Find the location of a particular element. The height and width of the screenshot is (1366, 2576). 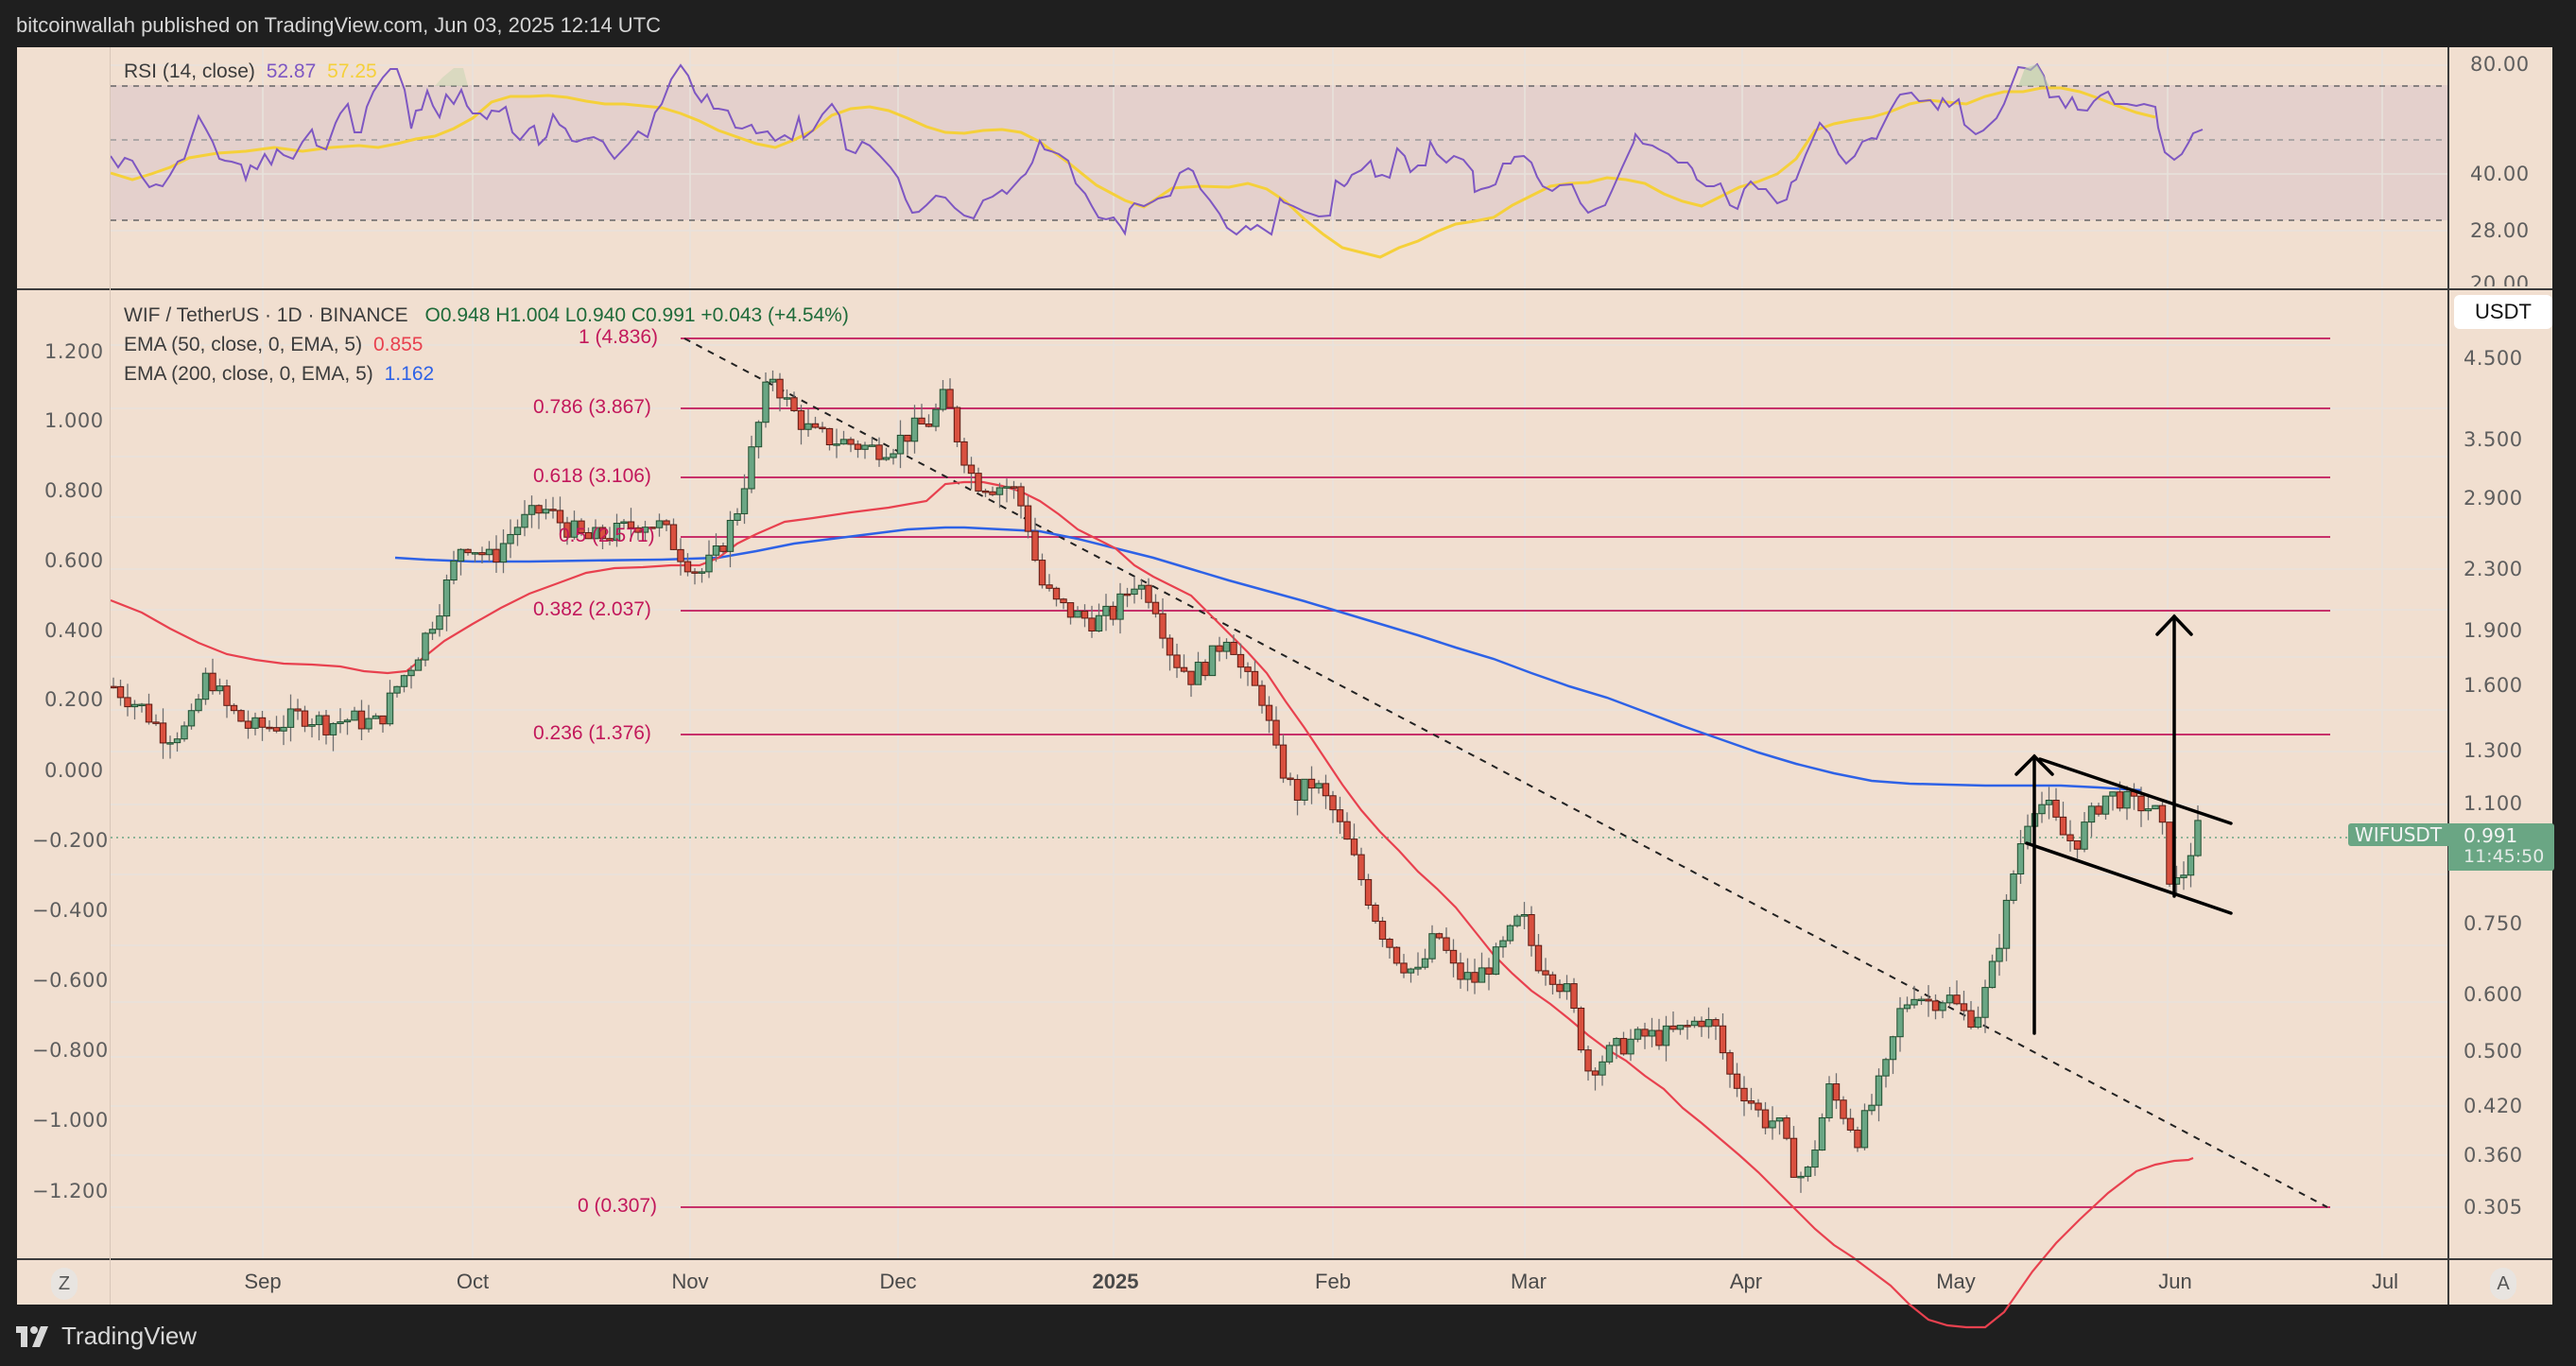

rsi-axis-label: 28.00 is located at coordinates (2500, 231).